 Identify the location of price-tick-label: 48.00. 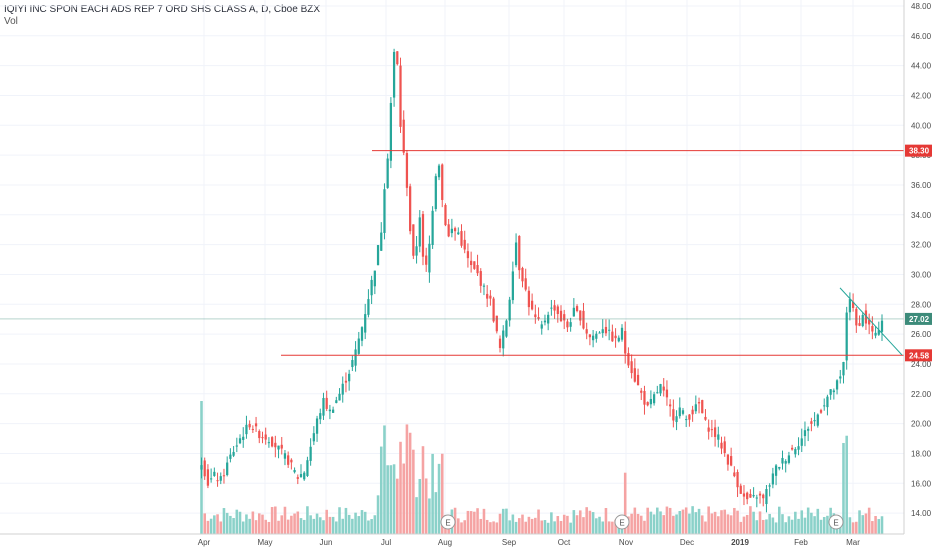
(921, 6).